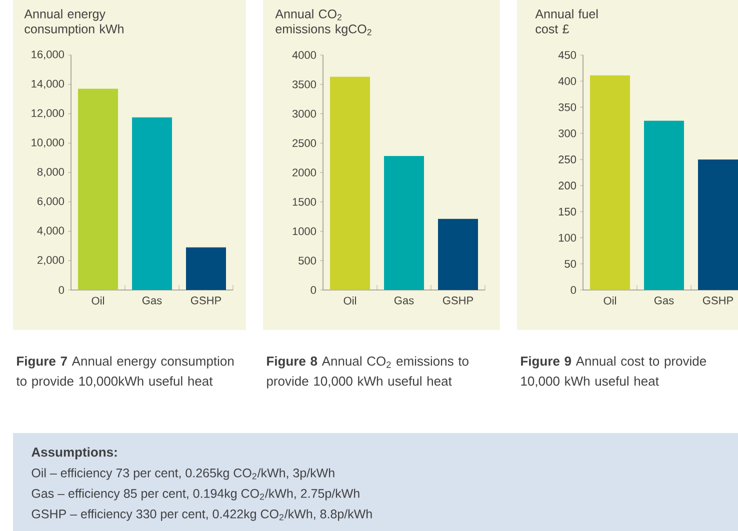 The image size is (738, 531). What do you see at coordinates (74, 453) in the screenshot?
I see `text: Assumptions:` at bounding box center [74, 453].